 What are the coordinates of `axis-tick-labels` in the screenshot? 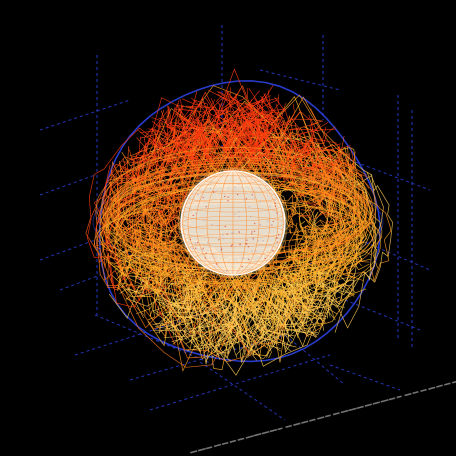 It's located at (323, 417).